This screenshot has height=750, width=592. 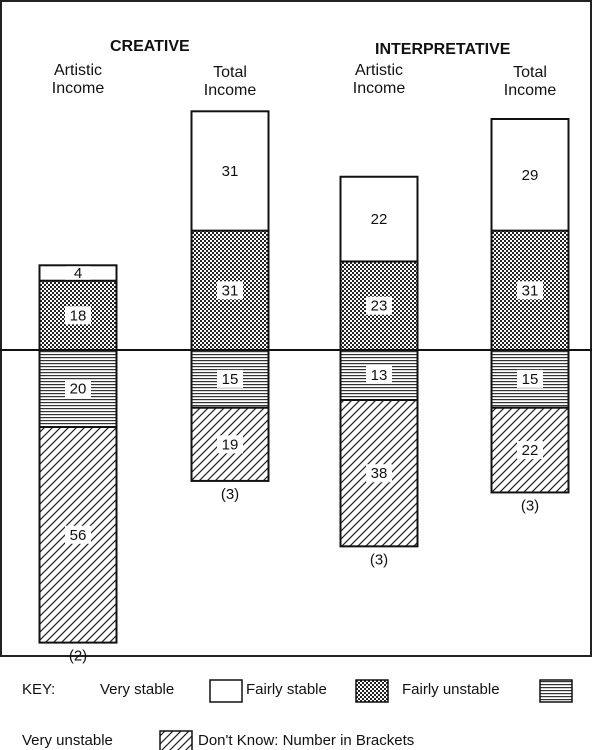 I want to click on value-label: 20, so click(x=78, y=388).